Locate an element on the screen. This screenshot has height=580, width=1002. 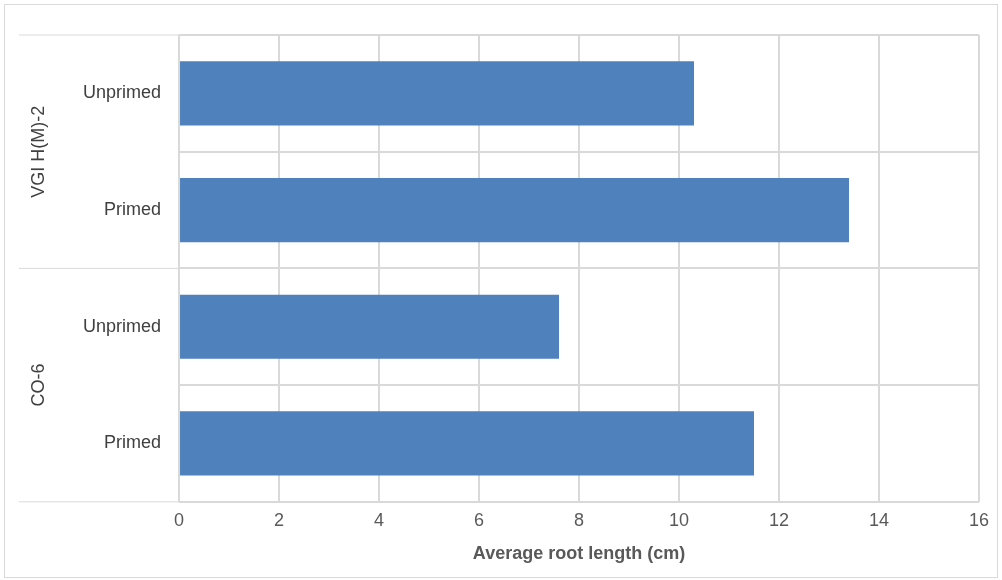
x-tick-label: 16 is located at coordinates (978, 519).